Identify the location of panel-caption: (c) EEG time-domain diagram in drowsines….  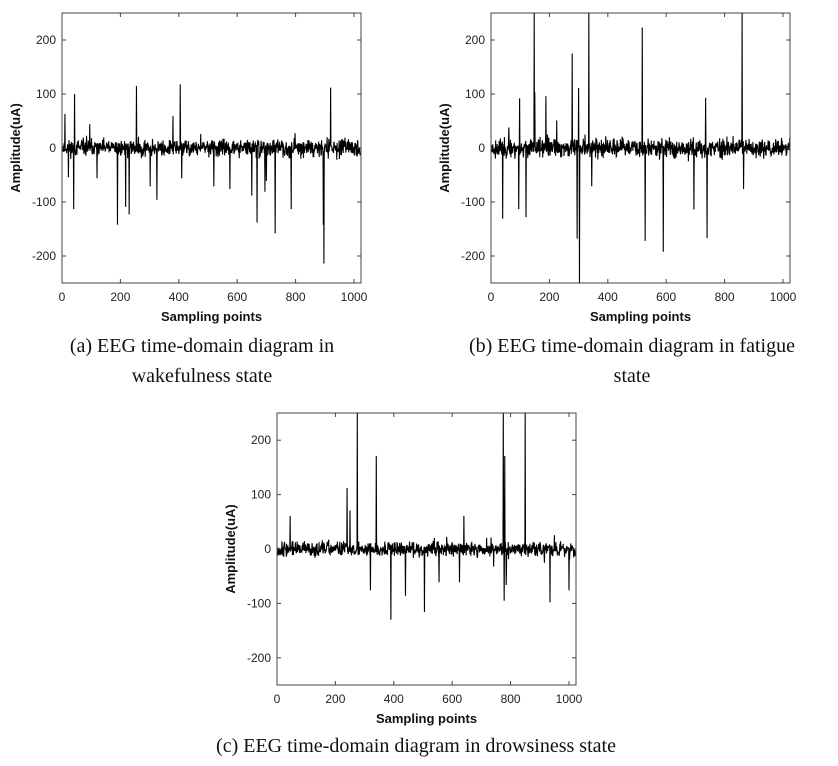
(416, 746).